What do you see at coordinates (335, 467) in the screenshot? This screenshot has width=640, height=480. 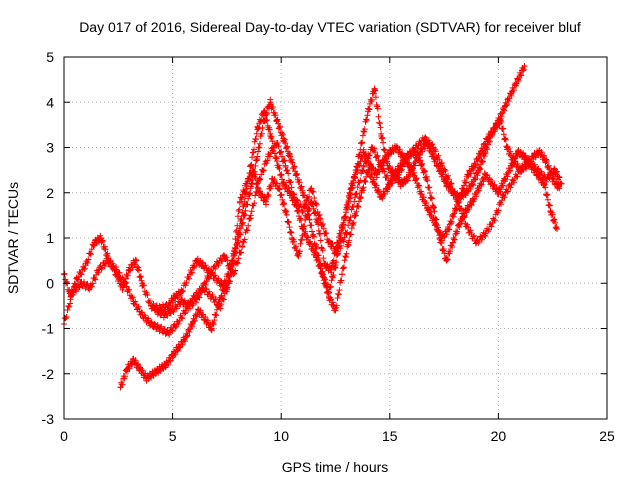 I see `x-axis-label: GPS time / hours` at bounding box center [335, 467].